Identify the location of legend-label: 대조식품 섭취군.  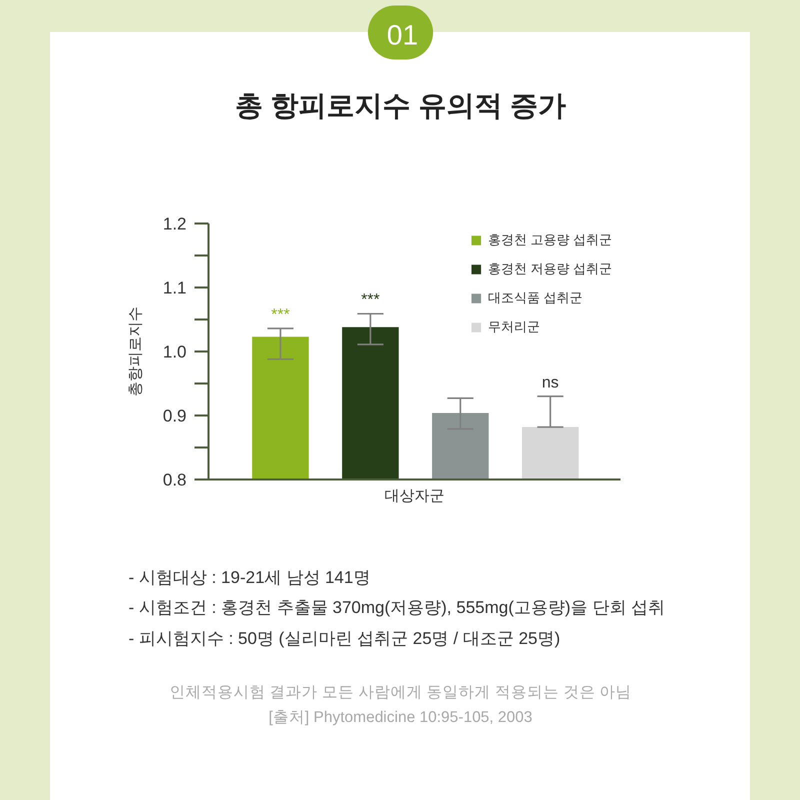
(535, 298).